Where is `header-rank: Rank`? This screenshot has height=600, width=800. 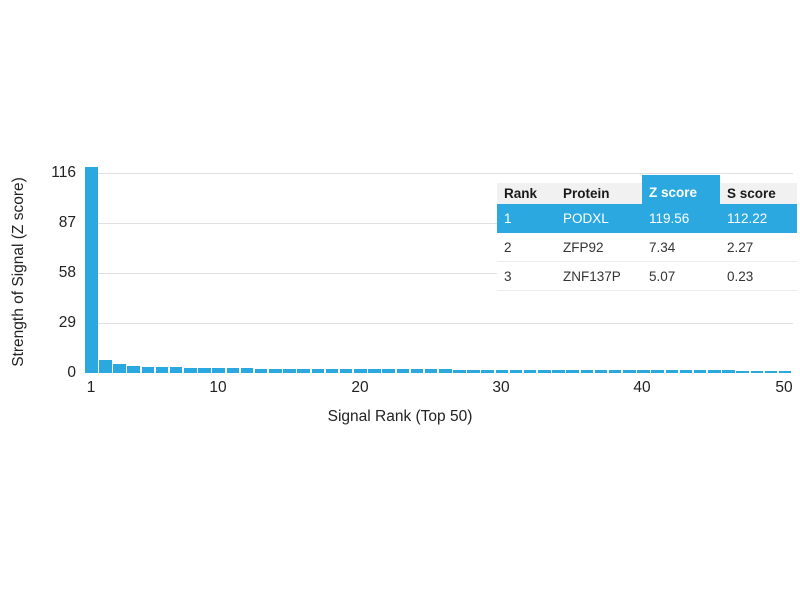 header-rank: Rank is located at coordinates (521, 193).